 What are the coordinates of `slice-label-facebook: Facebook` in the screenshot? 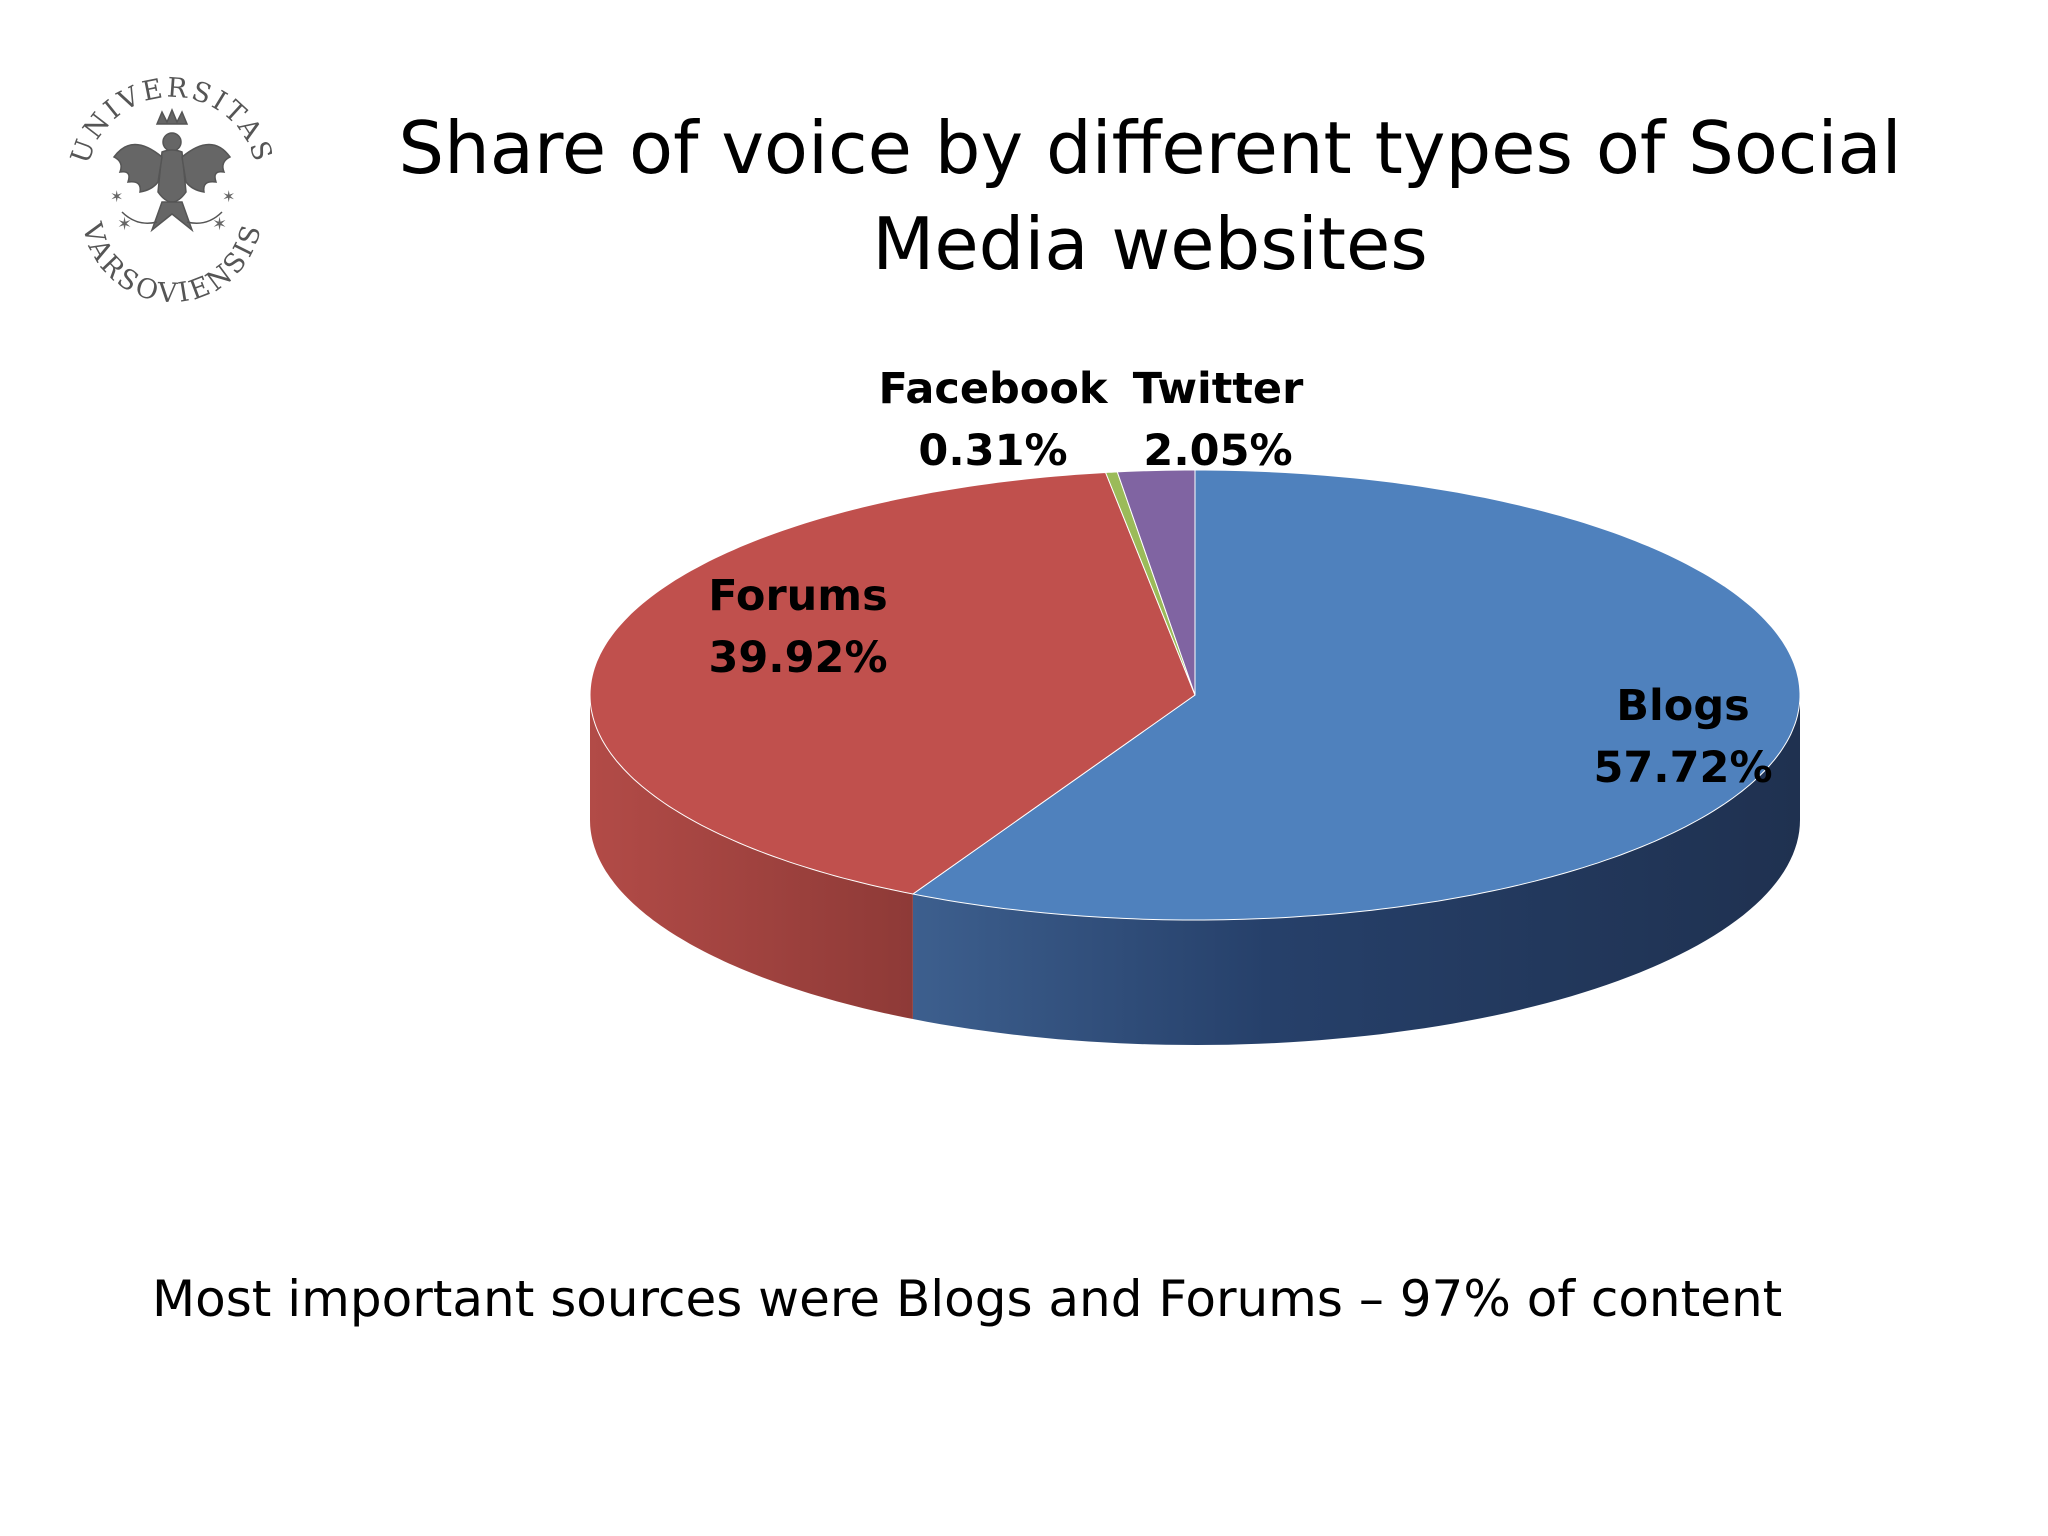 It's located at (994, 389).